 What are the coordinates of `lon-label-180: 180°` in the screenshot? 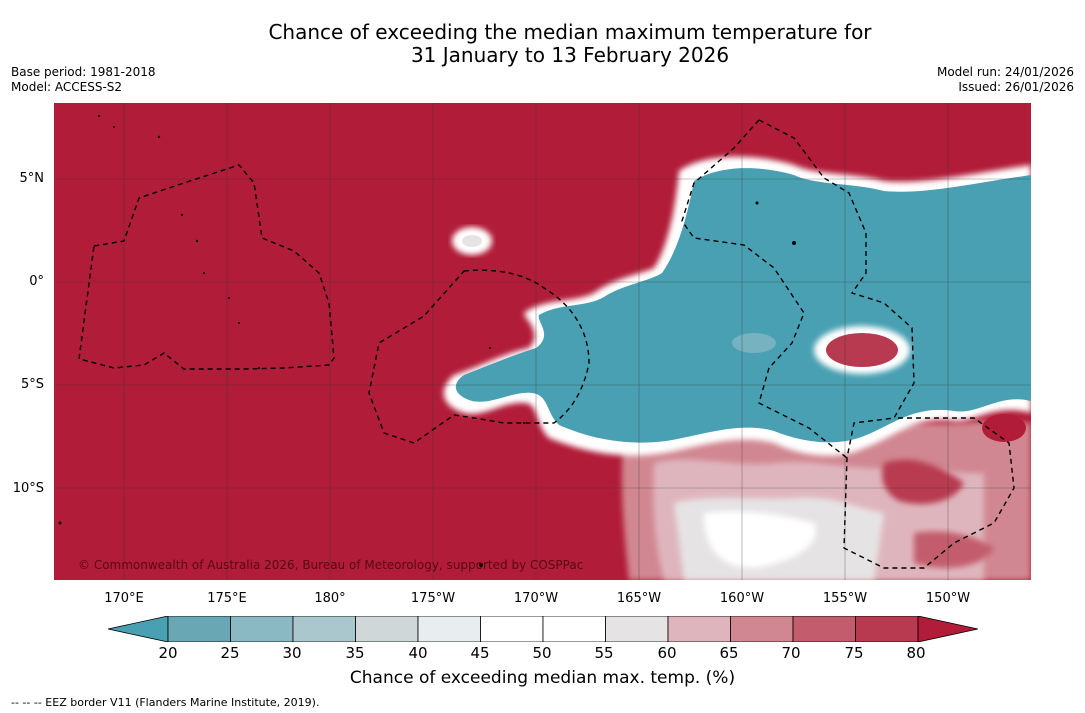 It's located at (330, 598).